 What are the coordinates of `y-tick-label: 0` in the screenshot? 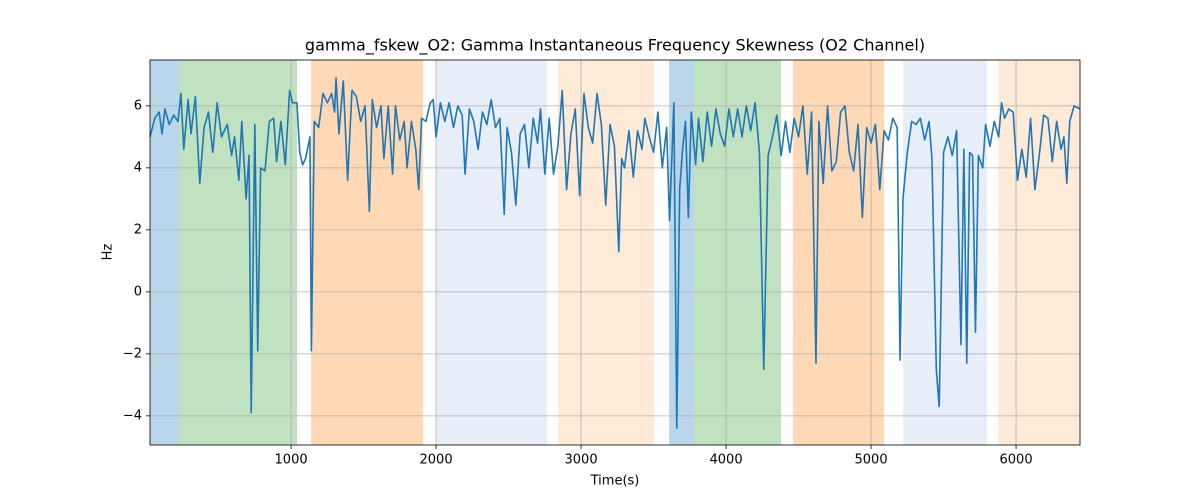 It's located at (138, 291).